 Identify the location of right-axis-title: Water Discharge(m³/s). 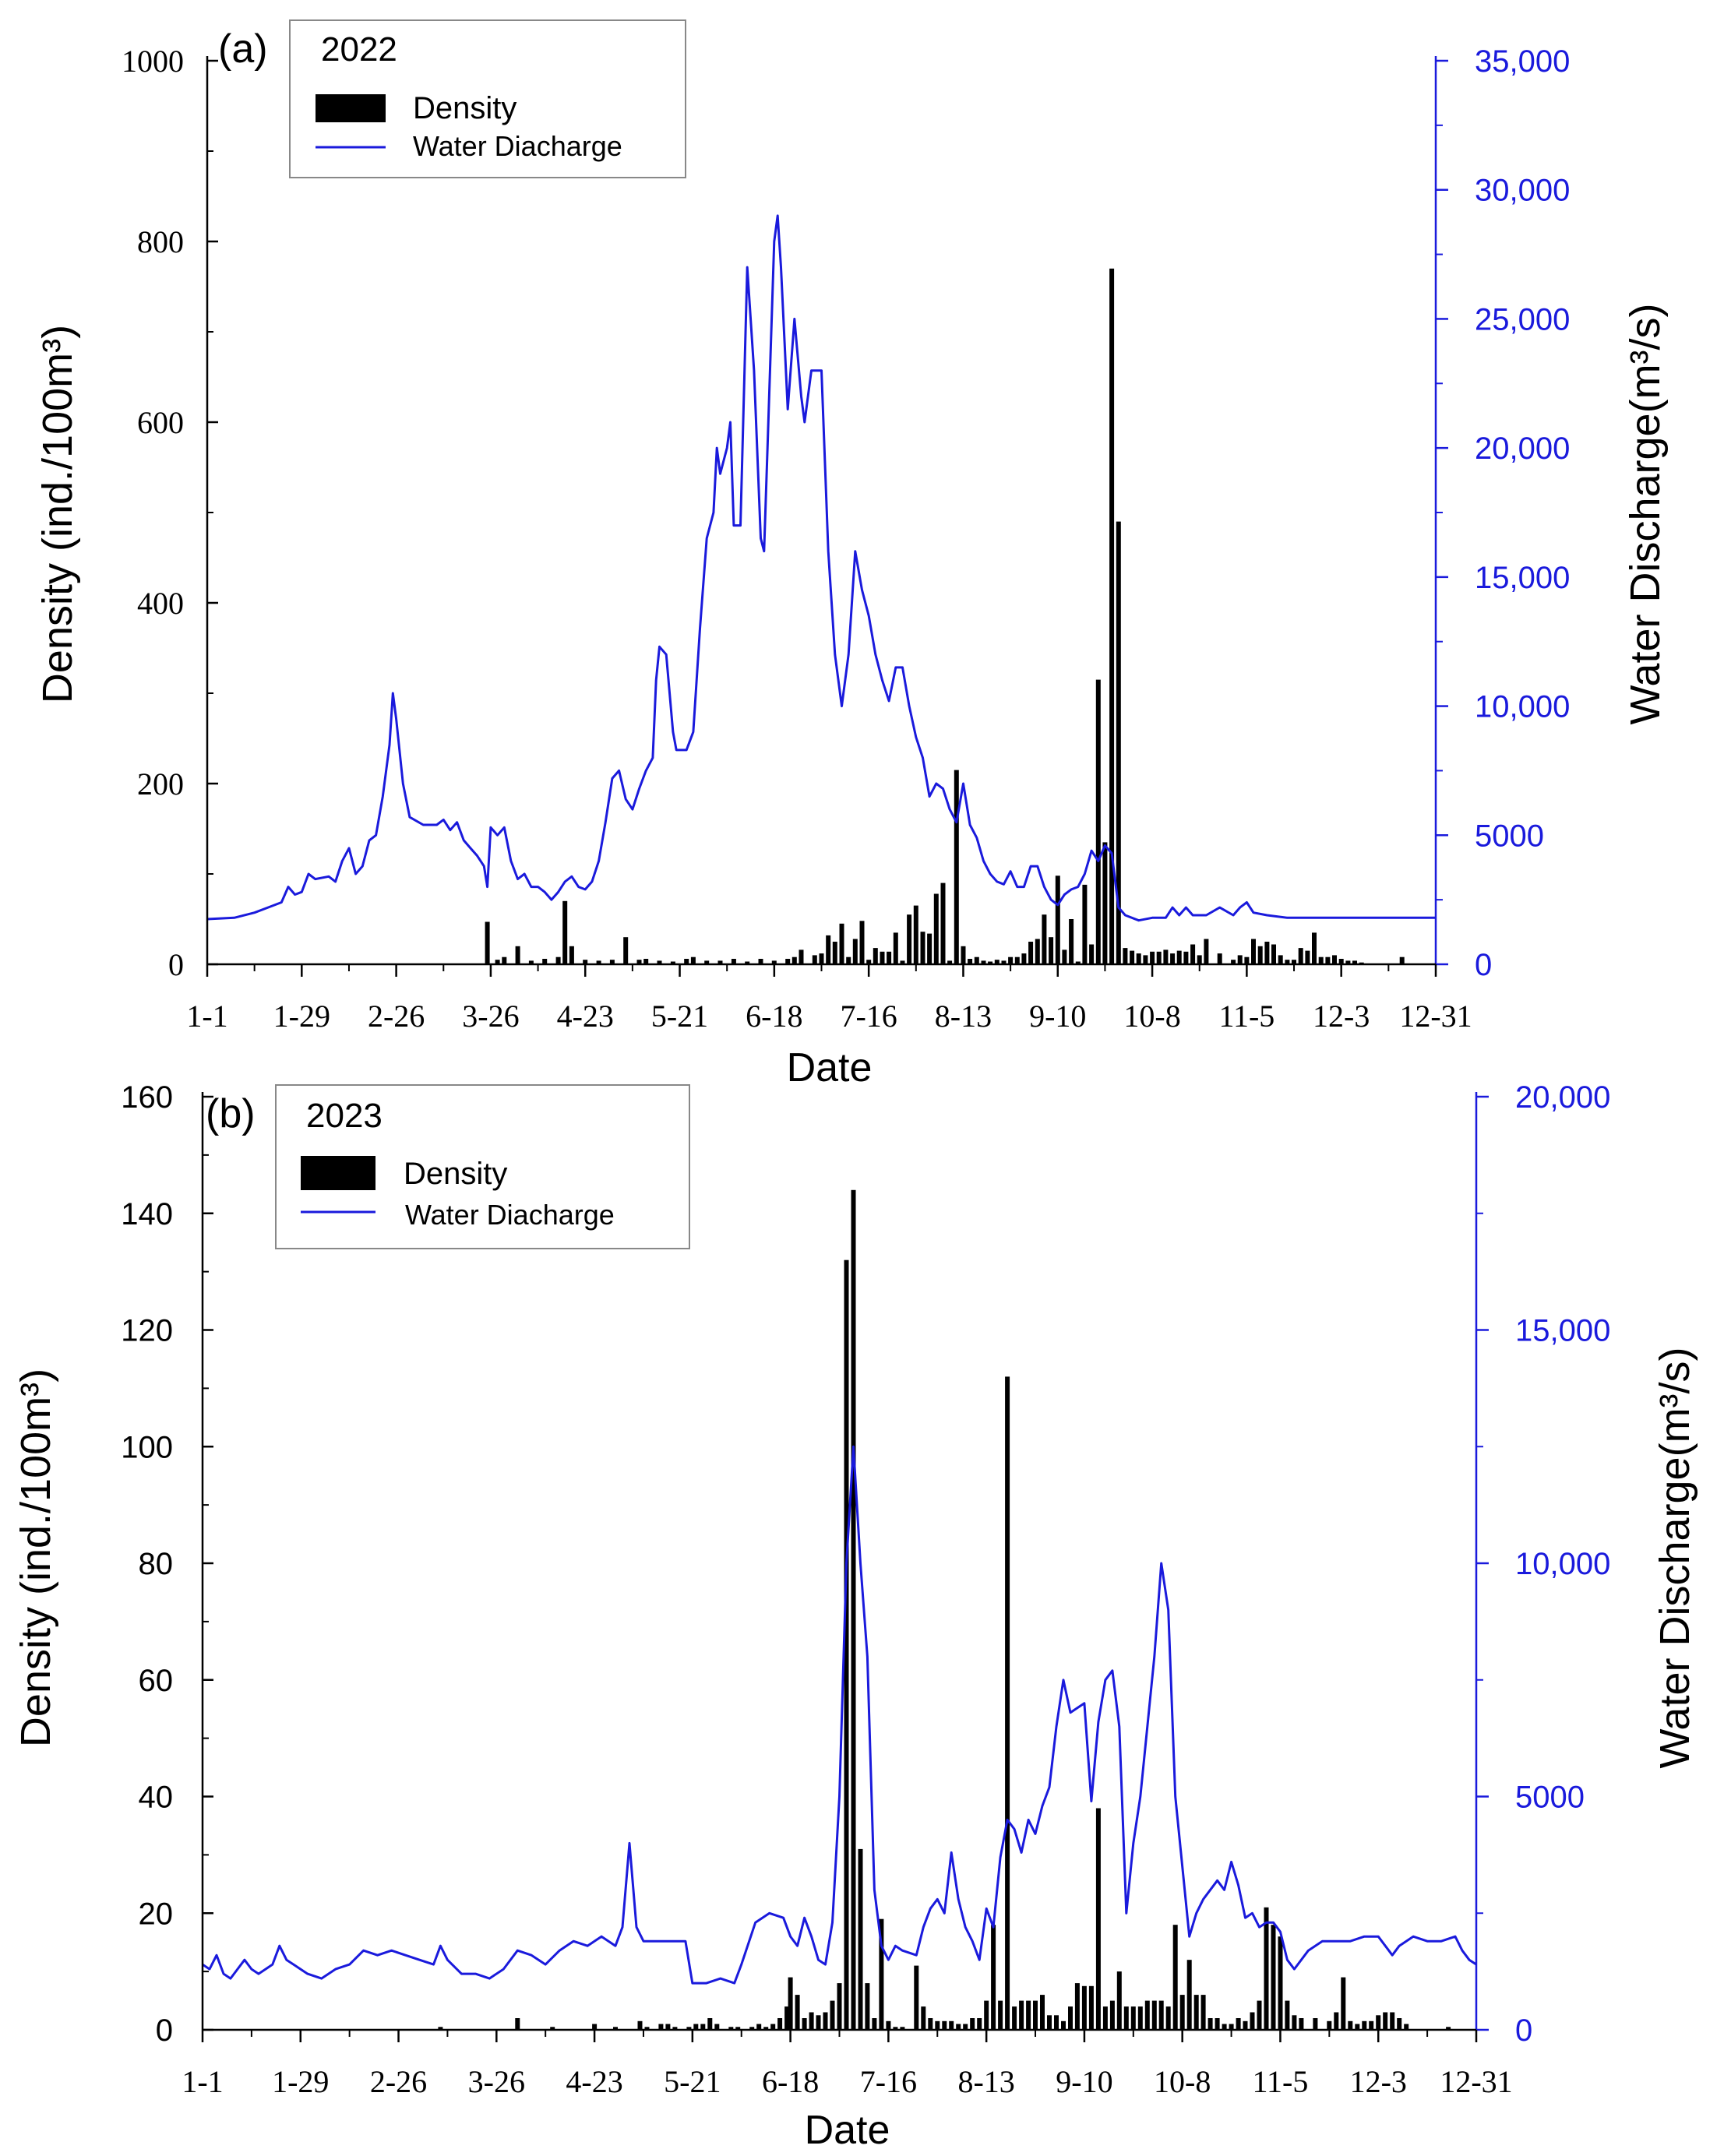
(1646, 513).